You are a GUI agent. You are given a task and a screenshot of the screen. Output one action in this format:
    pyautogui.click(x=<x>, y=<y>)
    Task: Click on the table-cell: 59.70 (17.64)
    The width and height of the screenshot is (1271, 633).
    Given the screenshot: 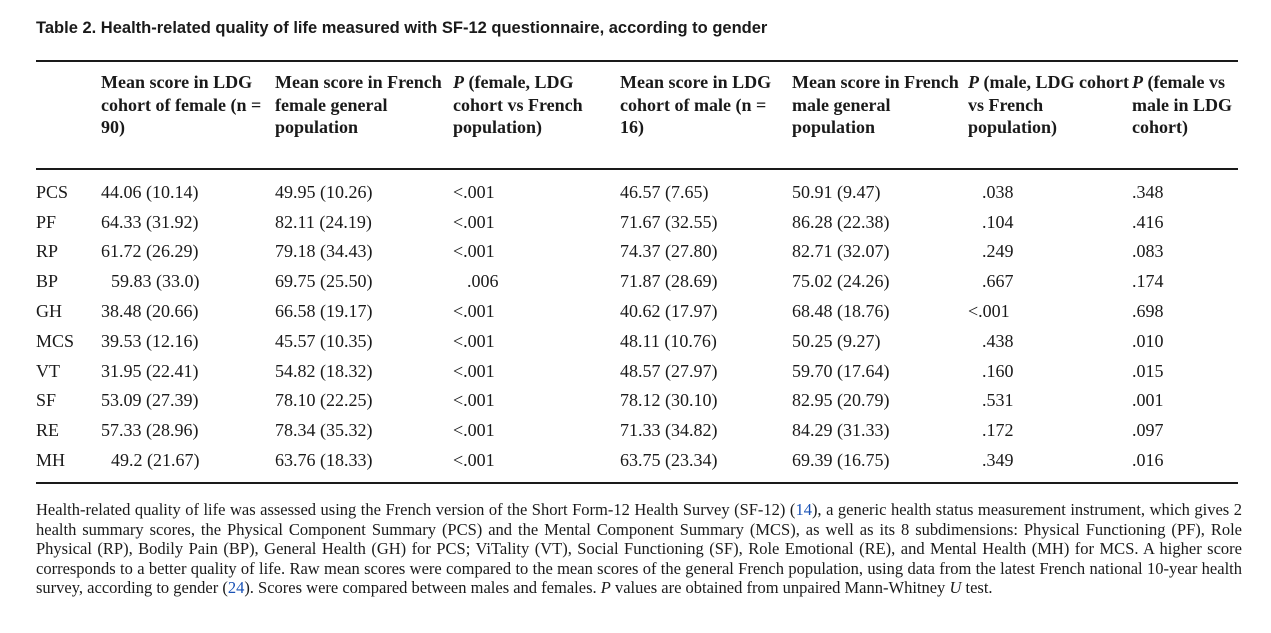 What is the action you would take?
    pyautogui.click(x=841, y=370)
    